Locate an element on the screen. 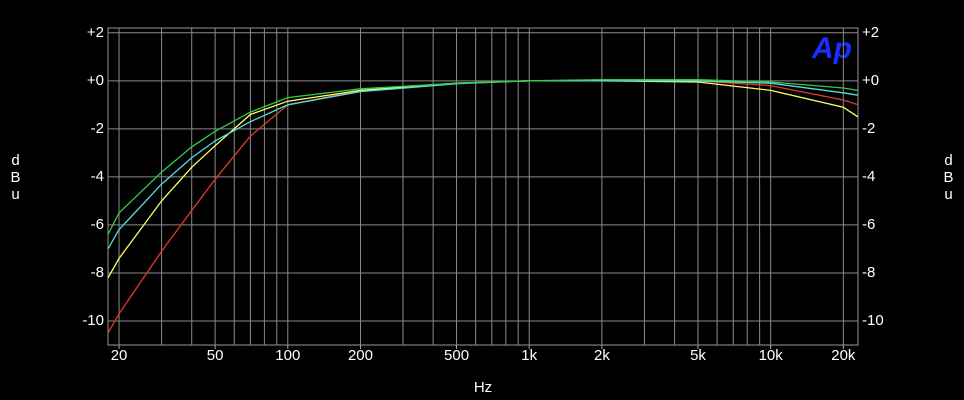  y-tick-label: -8 is located at coordinates (97, 272).